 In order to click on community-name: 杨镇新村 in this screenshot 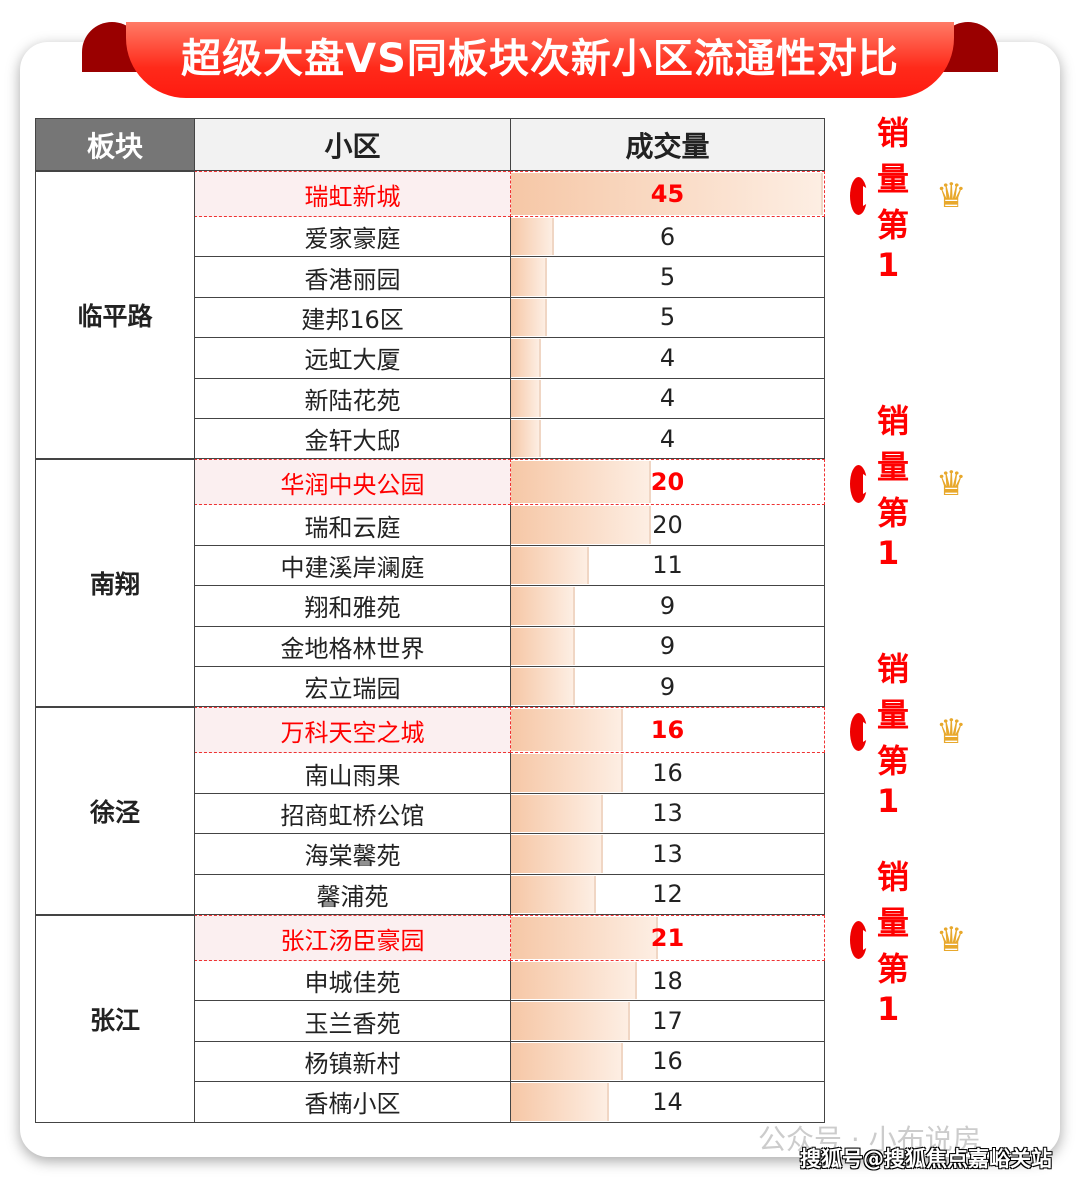, I will do `click(352, 1062)`.